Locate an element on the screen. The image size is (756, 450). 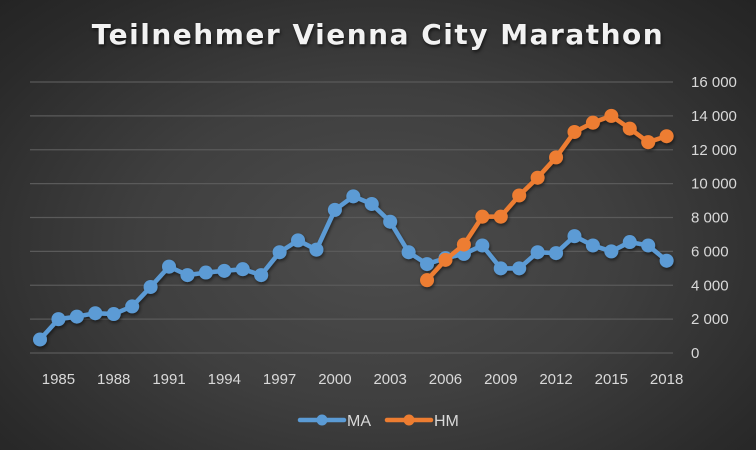
y-tick-label: 4 000 is located at coordinates (710, 285).